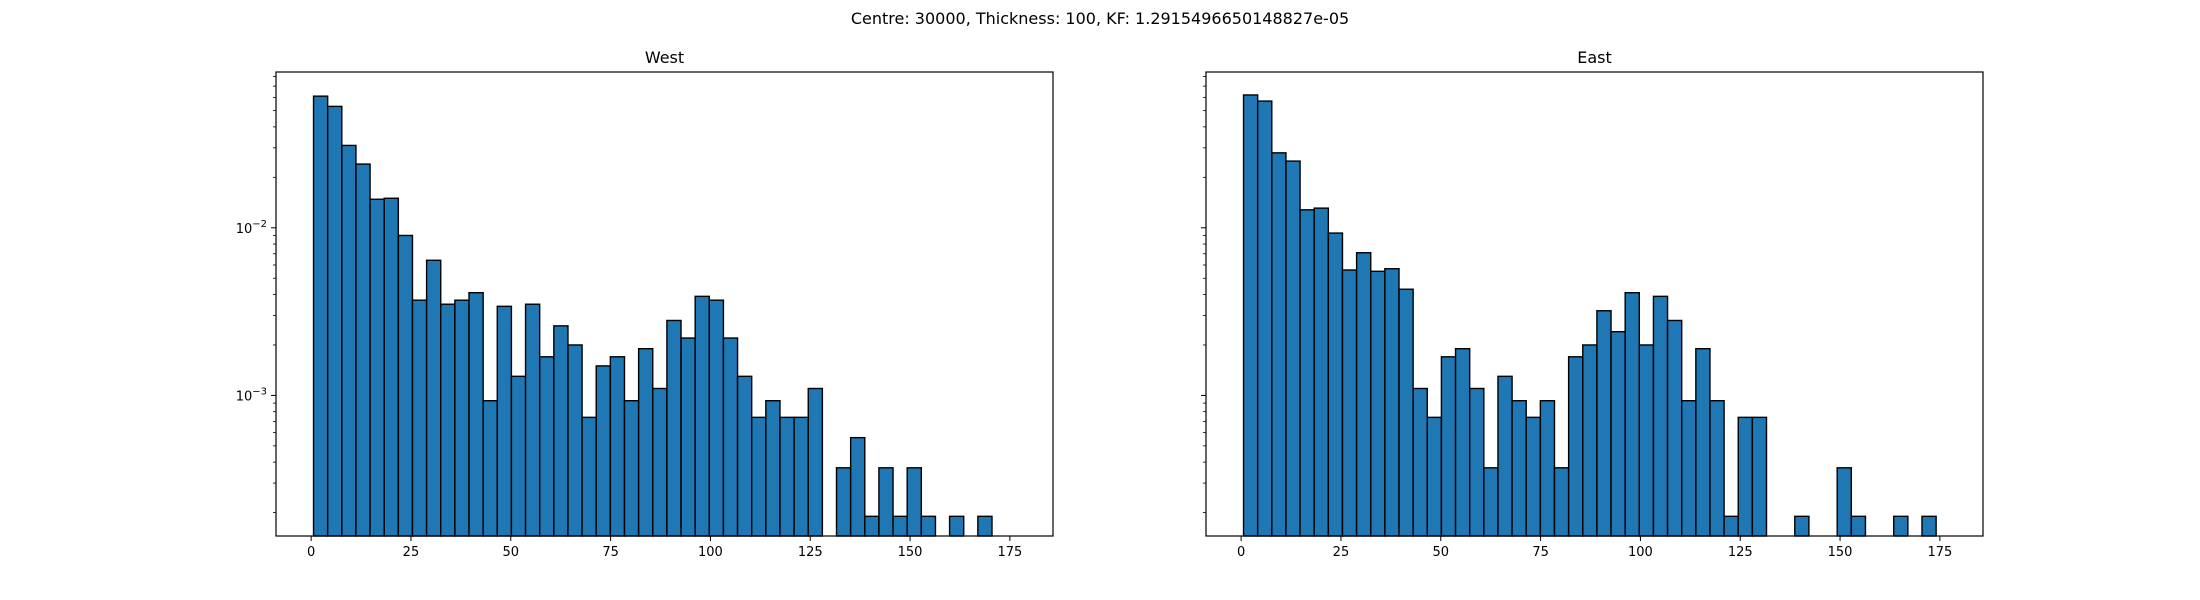 The width and height of the screenshot is (2200, 600). What do you see at coordinates (251, 228) in the screenshot?
I see `y-tick-label: 10⁻²` at bounding box center [251, 228].